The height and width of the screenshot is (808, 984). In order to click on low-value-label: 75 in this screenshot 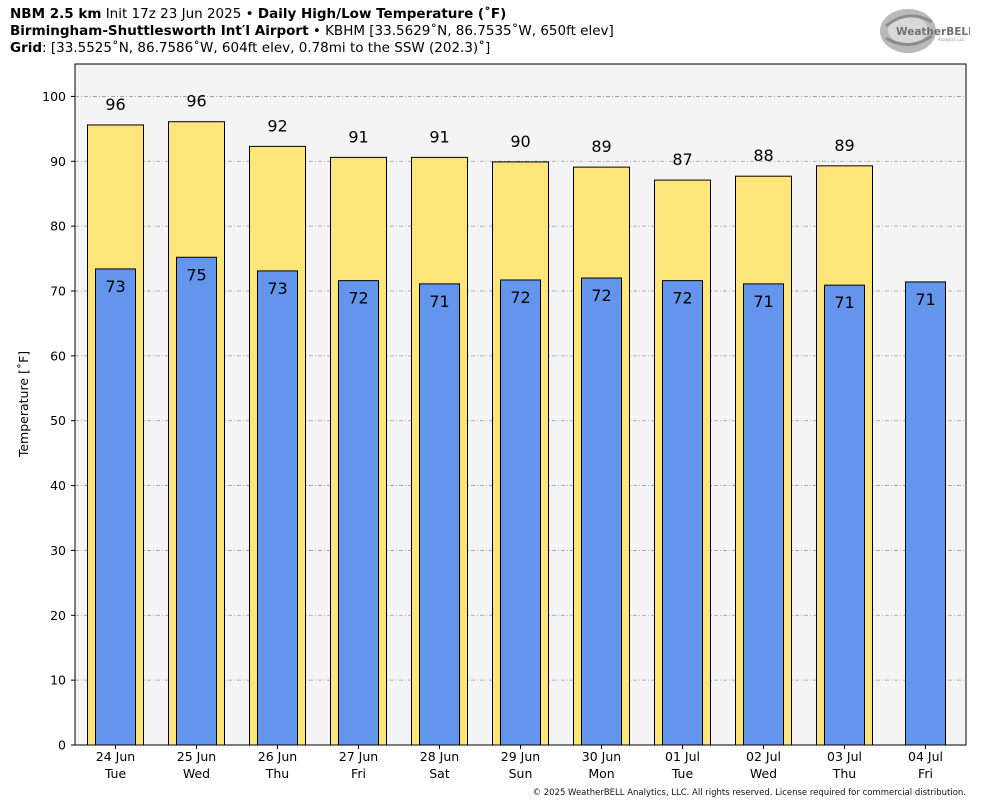, I will do `click(196, 274)`.